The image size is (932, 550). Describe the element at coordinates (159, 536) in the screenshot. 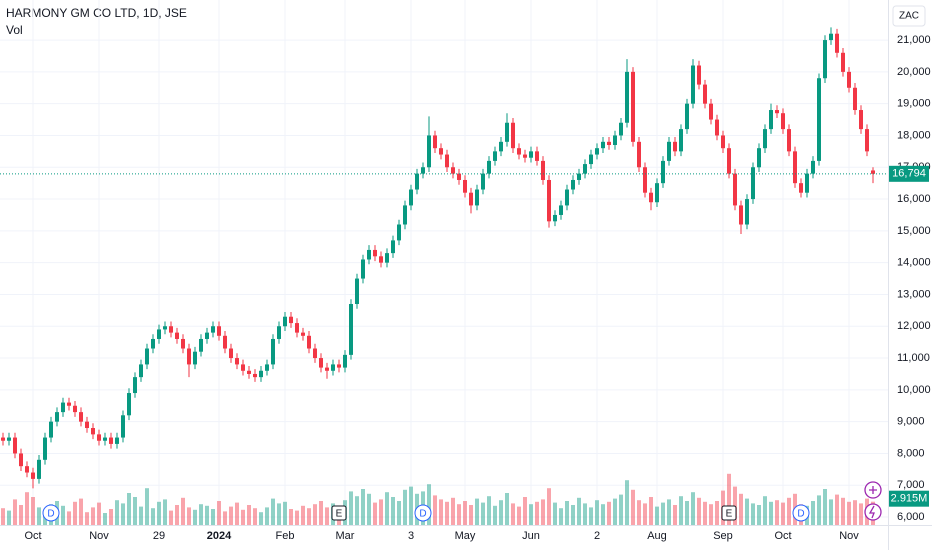

I see `x-tick-label: 29` at that location.